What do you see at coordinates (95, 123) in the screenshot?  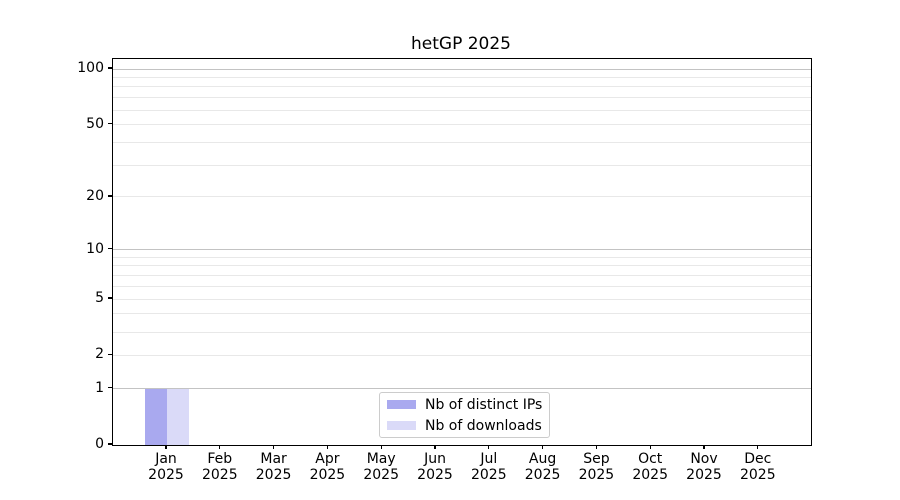 I see `y-tick-label-50: 50` at bounding box center [95, 123].